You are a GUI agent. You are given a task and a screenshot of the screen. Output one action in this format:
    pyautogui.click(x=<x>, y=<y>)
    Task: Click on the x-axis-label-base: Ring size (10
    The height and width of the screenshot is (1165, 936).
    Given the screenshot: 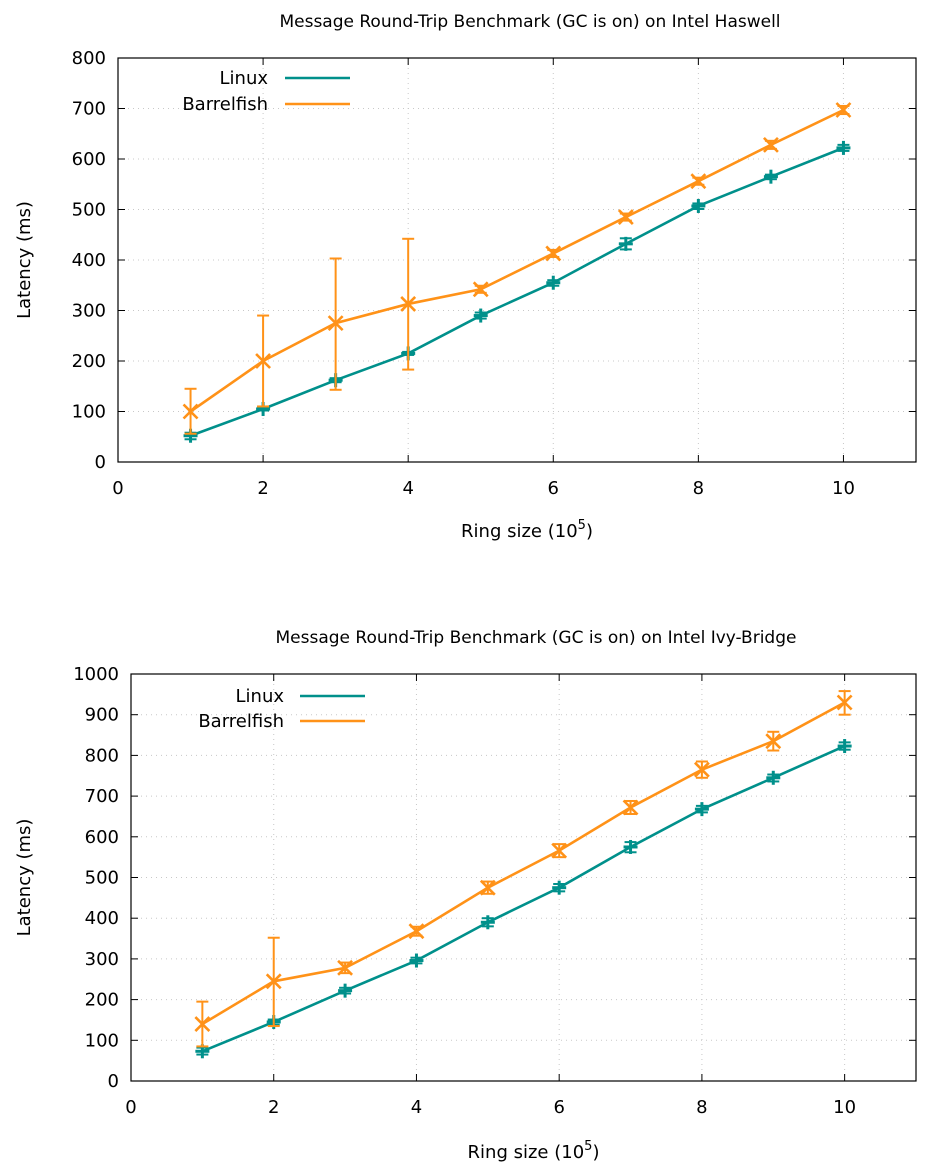 What is the action you would take?
    pyautogui.click(x=519, y=531)
    